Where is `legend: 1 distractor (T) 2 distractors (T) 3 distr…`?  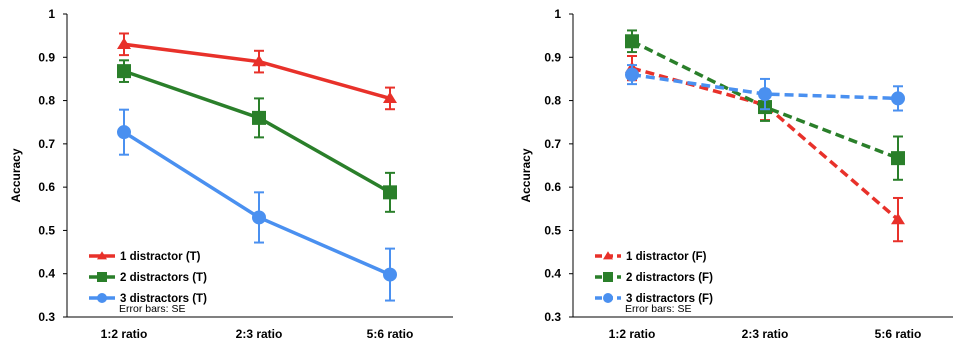
legend: 1 distractor (T) 2 distractors (T) 3 distr… is located at coordinates (148, 283).